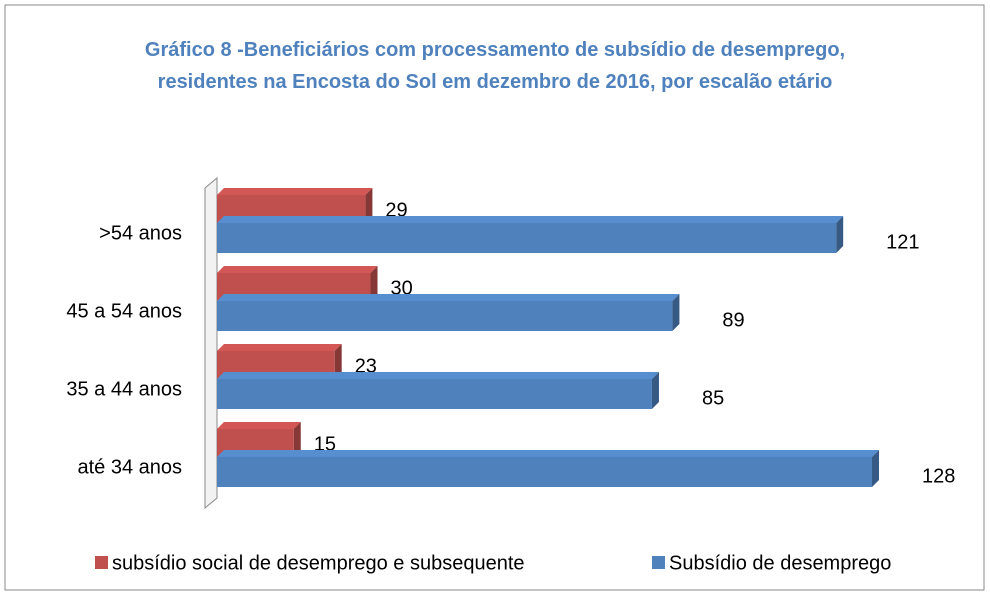  Describe the element at coordinates (938, 476) in the screenshot. I see `data-label: 128` at that location.